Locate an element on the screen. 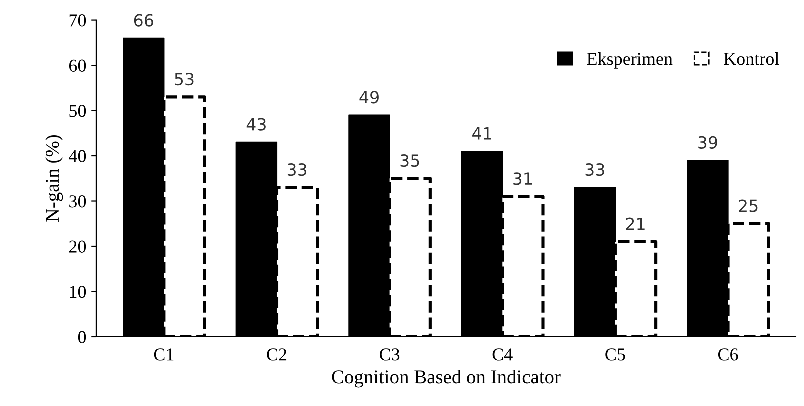  y-tick-label: 0 is located at coordinates (82, 337).